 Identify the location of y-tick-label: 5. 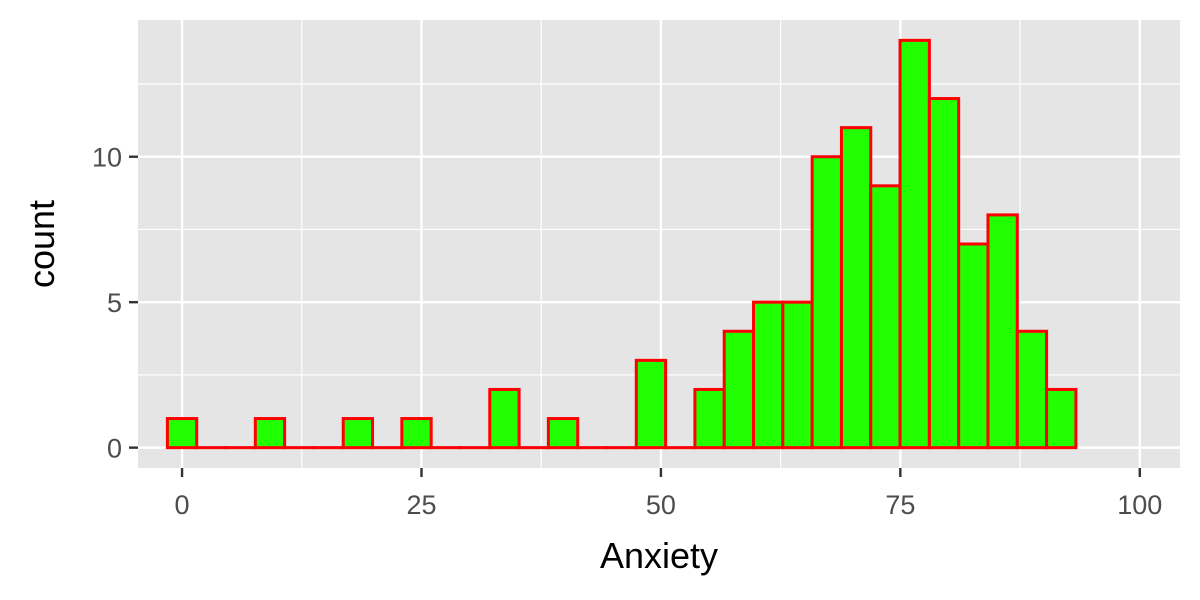
(114, 303).